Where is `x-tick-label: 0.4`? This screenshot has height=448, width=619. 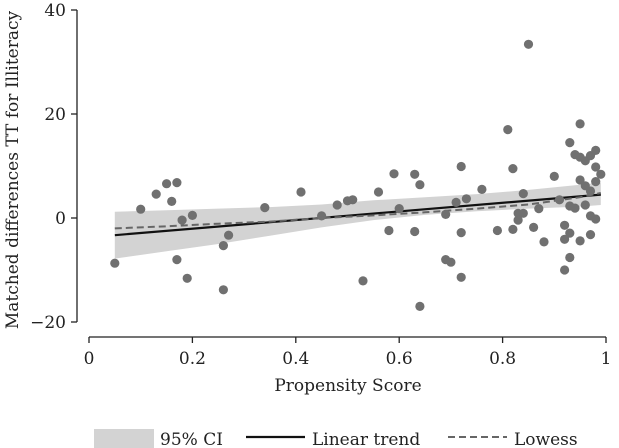
x-tick-label: 0.4 is located at coordinates (295, 359).